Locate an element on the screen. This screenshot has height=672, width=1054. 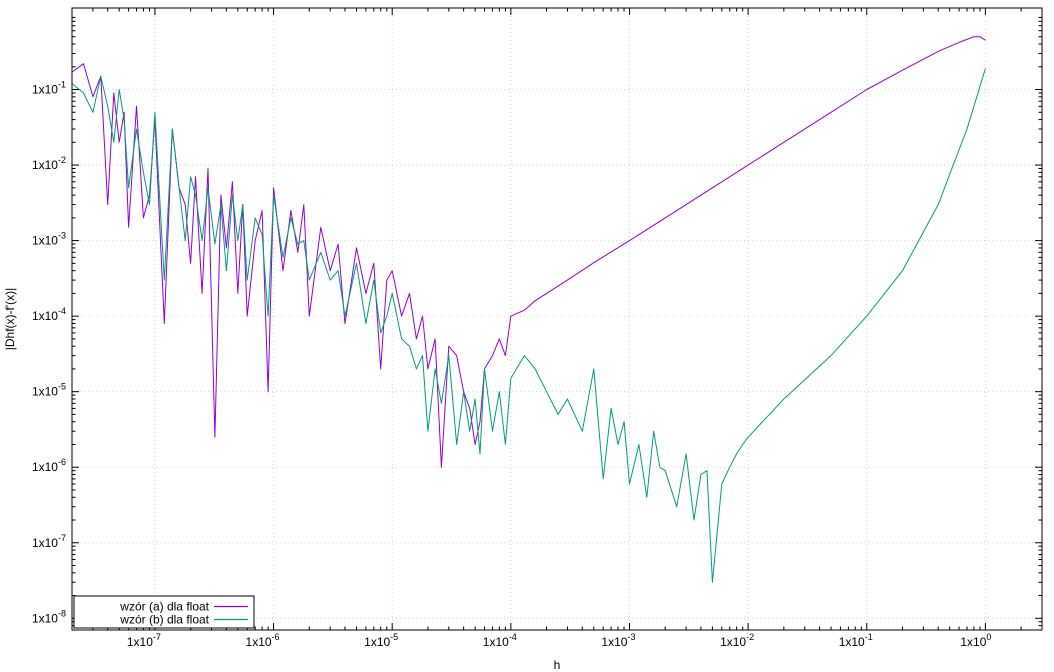
x-tick-label: 1x10⁻¹ is located at coordinates (856, 640).